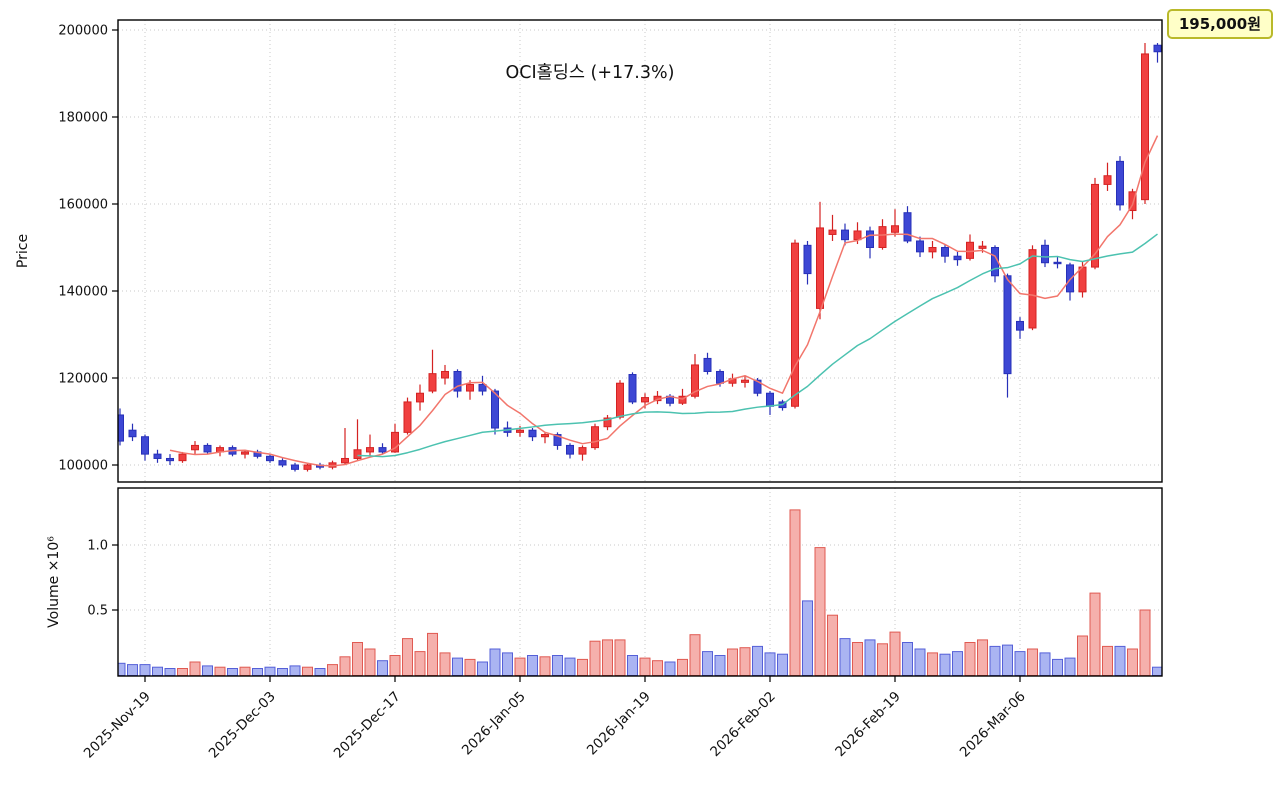  What do you see at coordinates (993, 725) in the screenshot?
I see `date-tick-label: 2026-Mar-06` at bounding box center [993, 725].